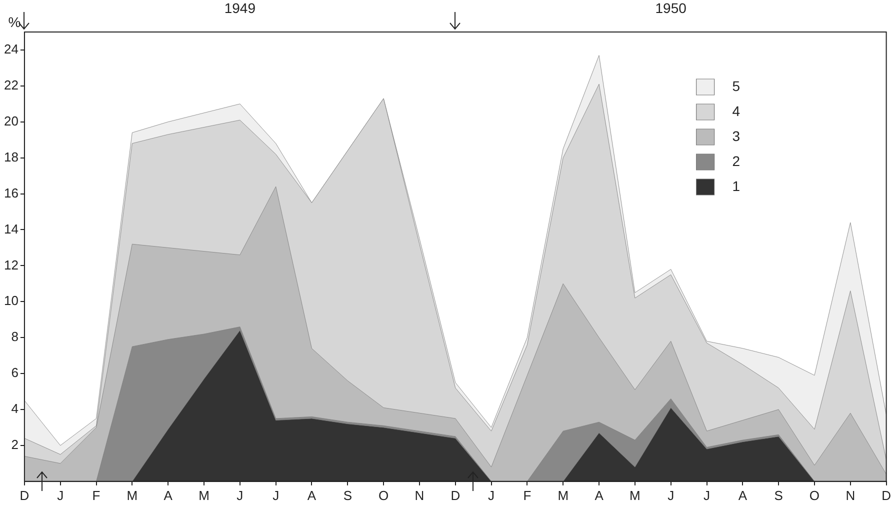 This screenshot has width=894, height=507. Describe the element at coordinates (11, 228) in the screenshot. I see `y-tick-label: 14` at that location.